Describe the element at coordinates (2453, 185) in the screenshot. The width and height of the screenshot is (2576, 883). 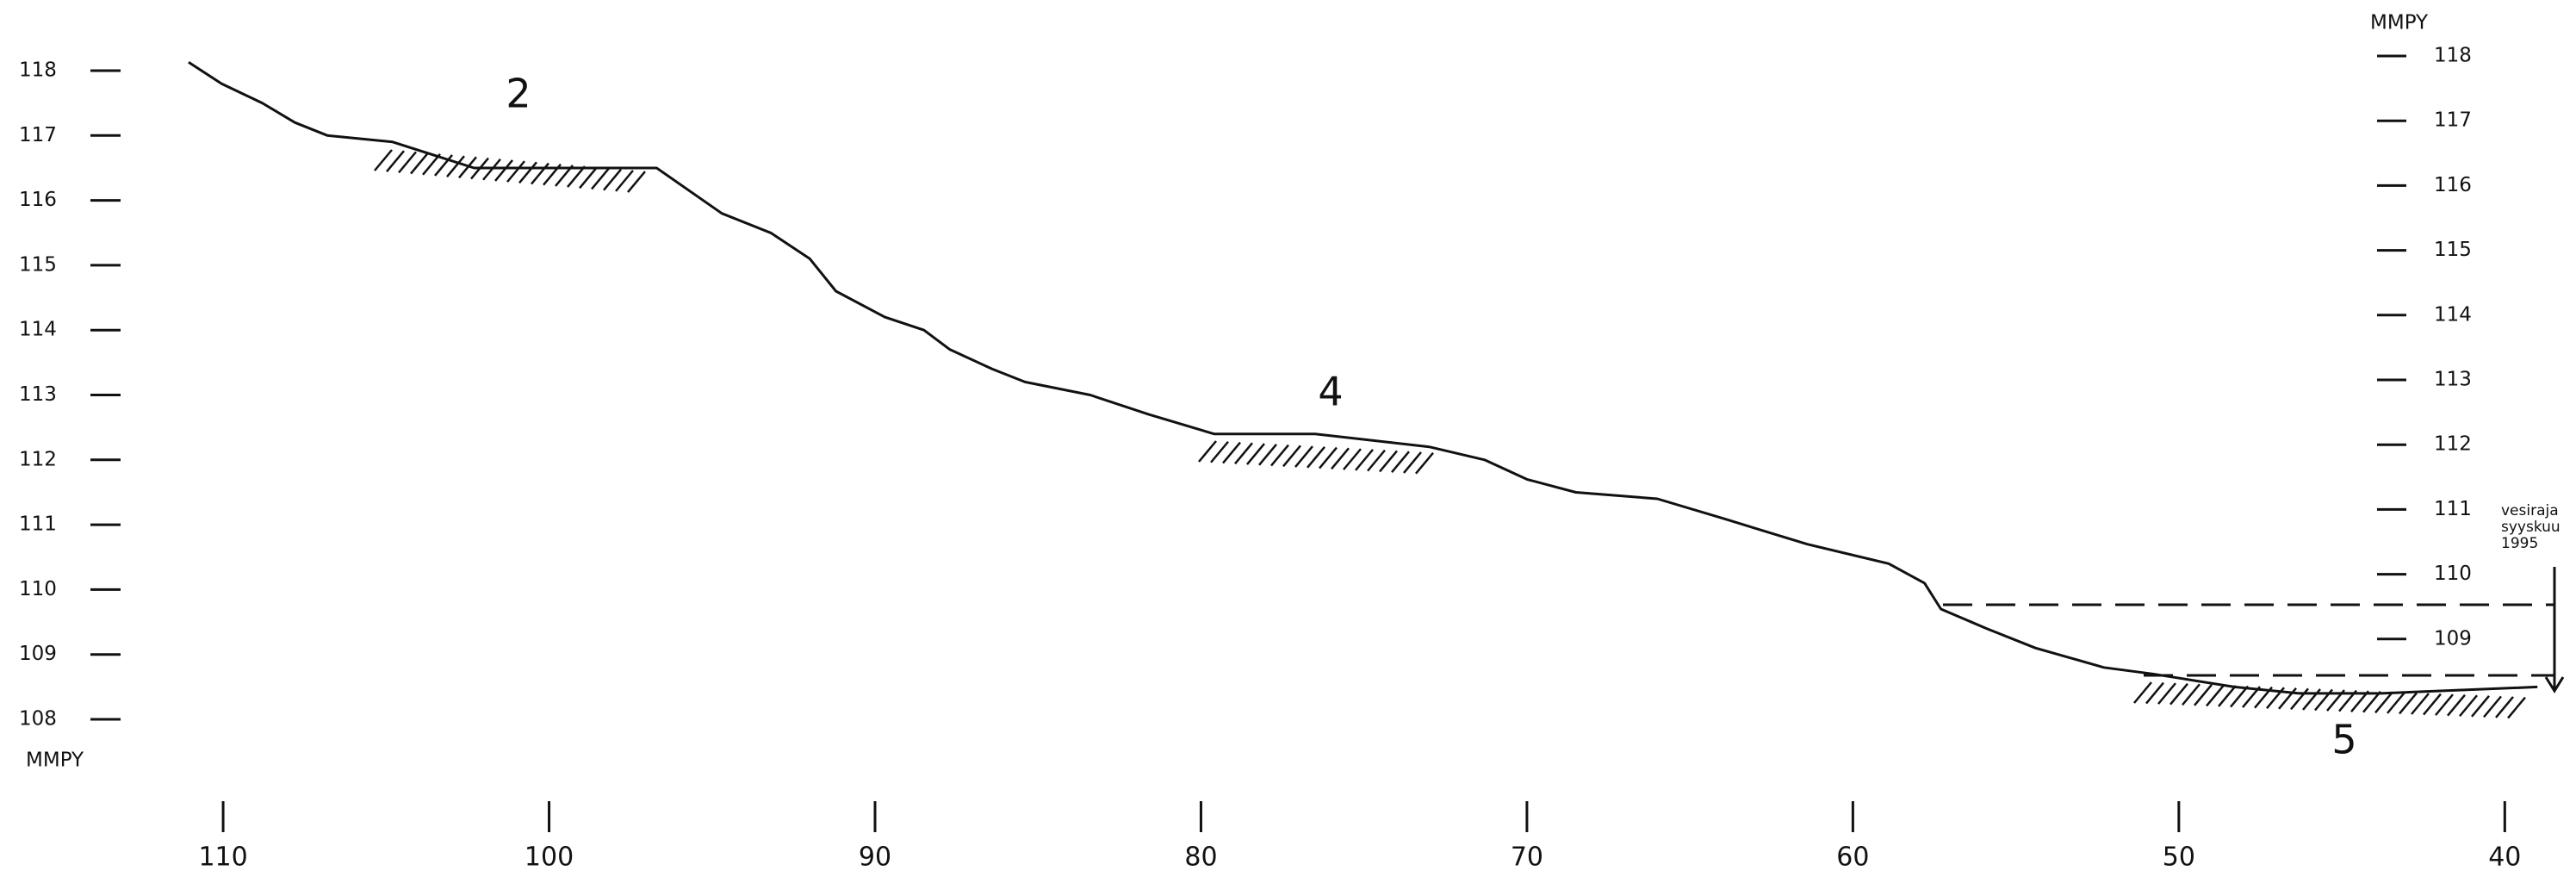
I see `y2-tick-label: 116` at that location.